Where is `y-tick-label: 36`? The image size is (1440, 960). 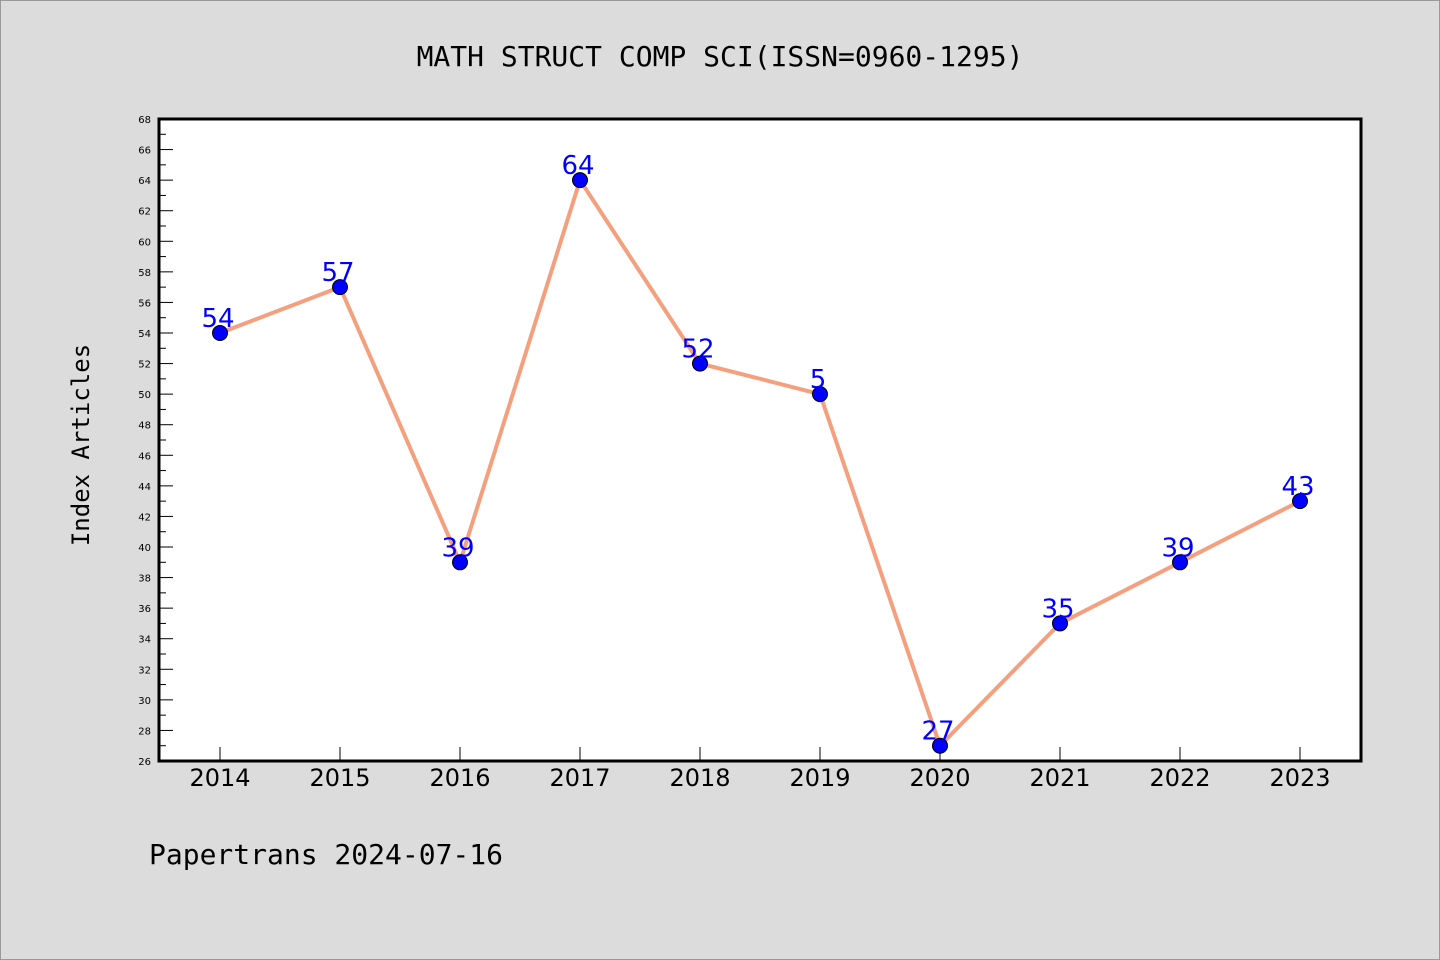 y-tick-label: 36 is located at coordinates (144, 609).